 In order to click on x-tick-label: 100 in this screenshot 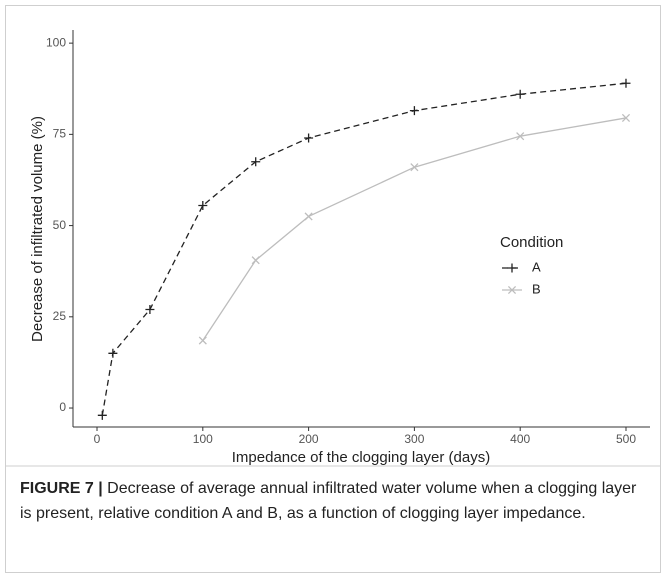, I will do `click(203, 439)`.